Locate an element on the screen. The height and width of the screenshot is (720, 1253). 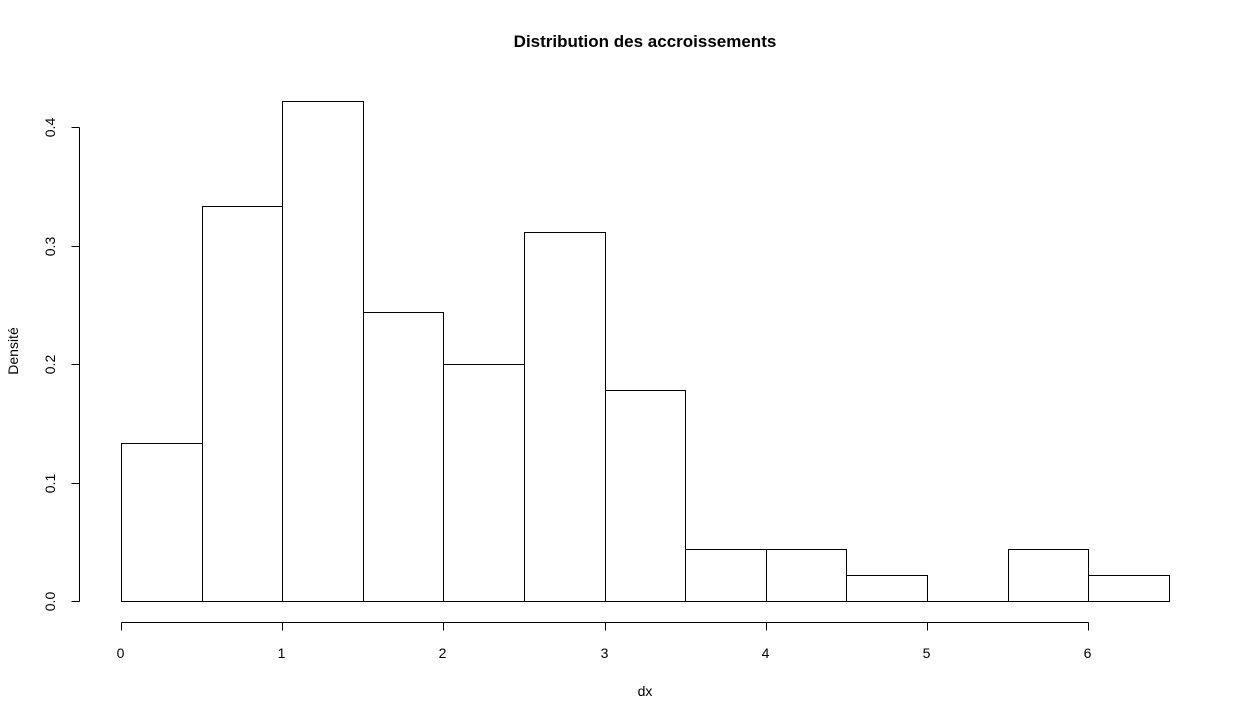
y-tick-label: 0.4 is located at coordinates (50, 128).